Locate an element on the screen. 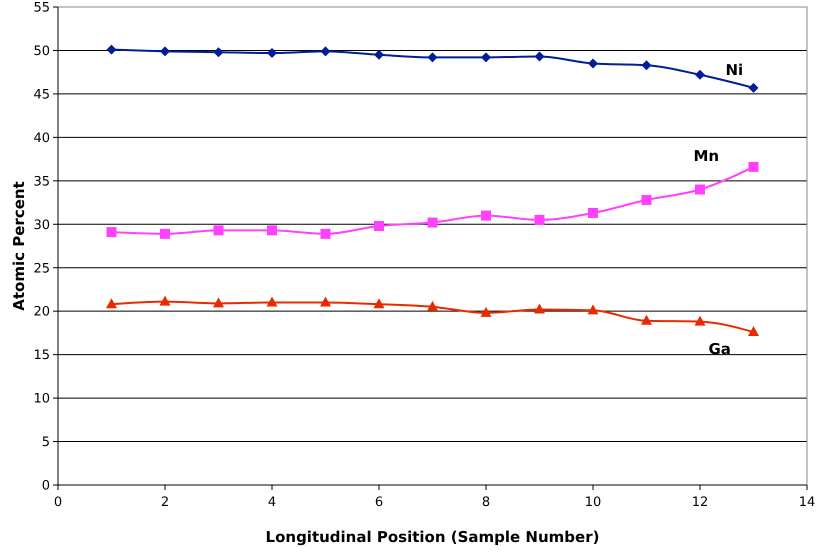 The height and width of the screenshot is (552, 822). y-tick-label: 35 is located at coordinates (41, 182).